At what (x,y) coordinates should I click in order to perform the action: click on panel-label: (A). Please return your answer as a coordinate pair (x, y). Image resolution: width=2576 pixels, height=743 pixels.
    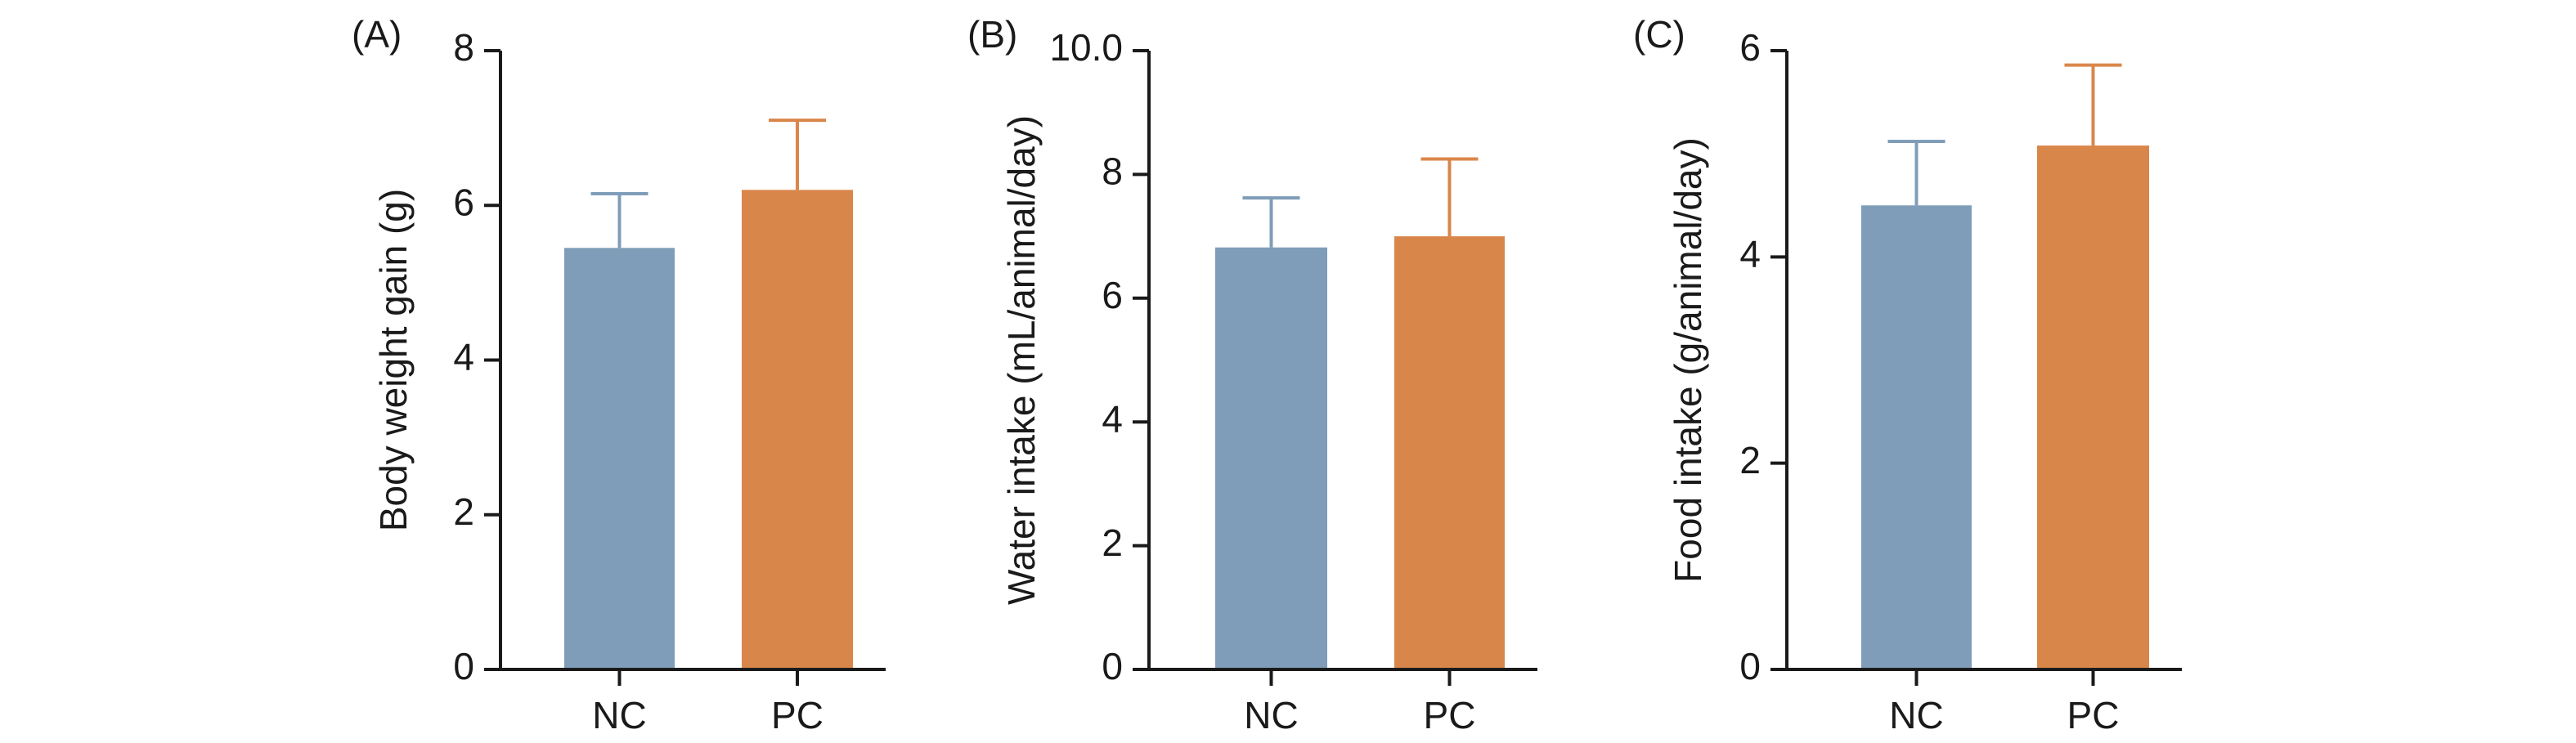
    Looking at the image, I should click on (377, 34).